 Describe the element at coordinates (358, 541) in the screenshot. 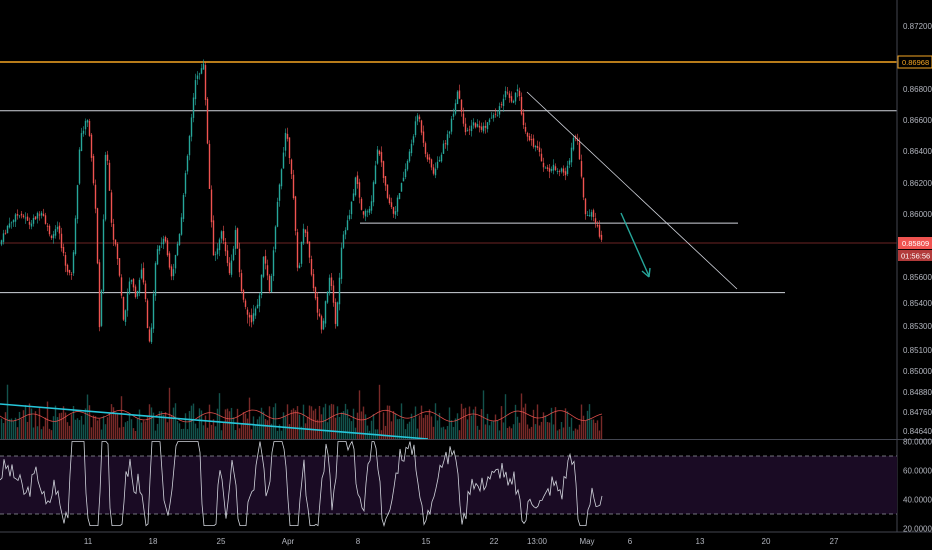

I see `time-tick-label: 8` at that location.